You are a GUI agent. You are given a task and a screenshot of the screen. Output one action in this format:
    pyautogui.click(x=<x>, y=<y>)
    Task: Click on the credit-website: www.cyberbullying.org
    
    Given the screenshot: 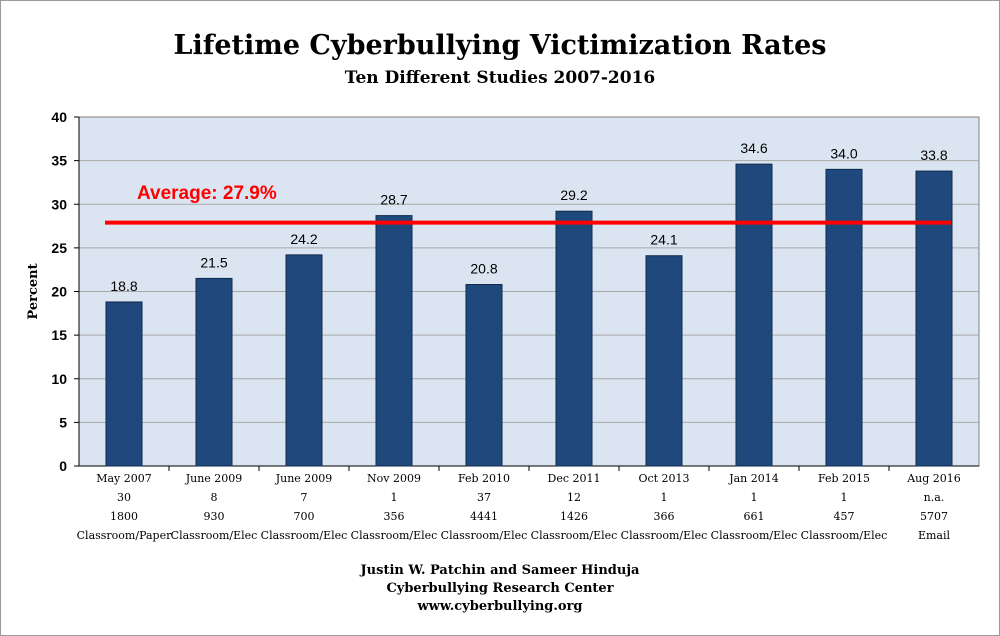 What is the action you would take?
    pyautogui.click(x=500, y=606)
    